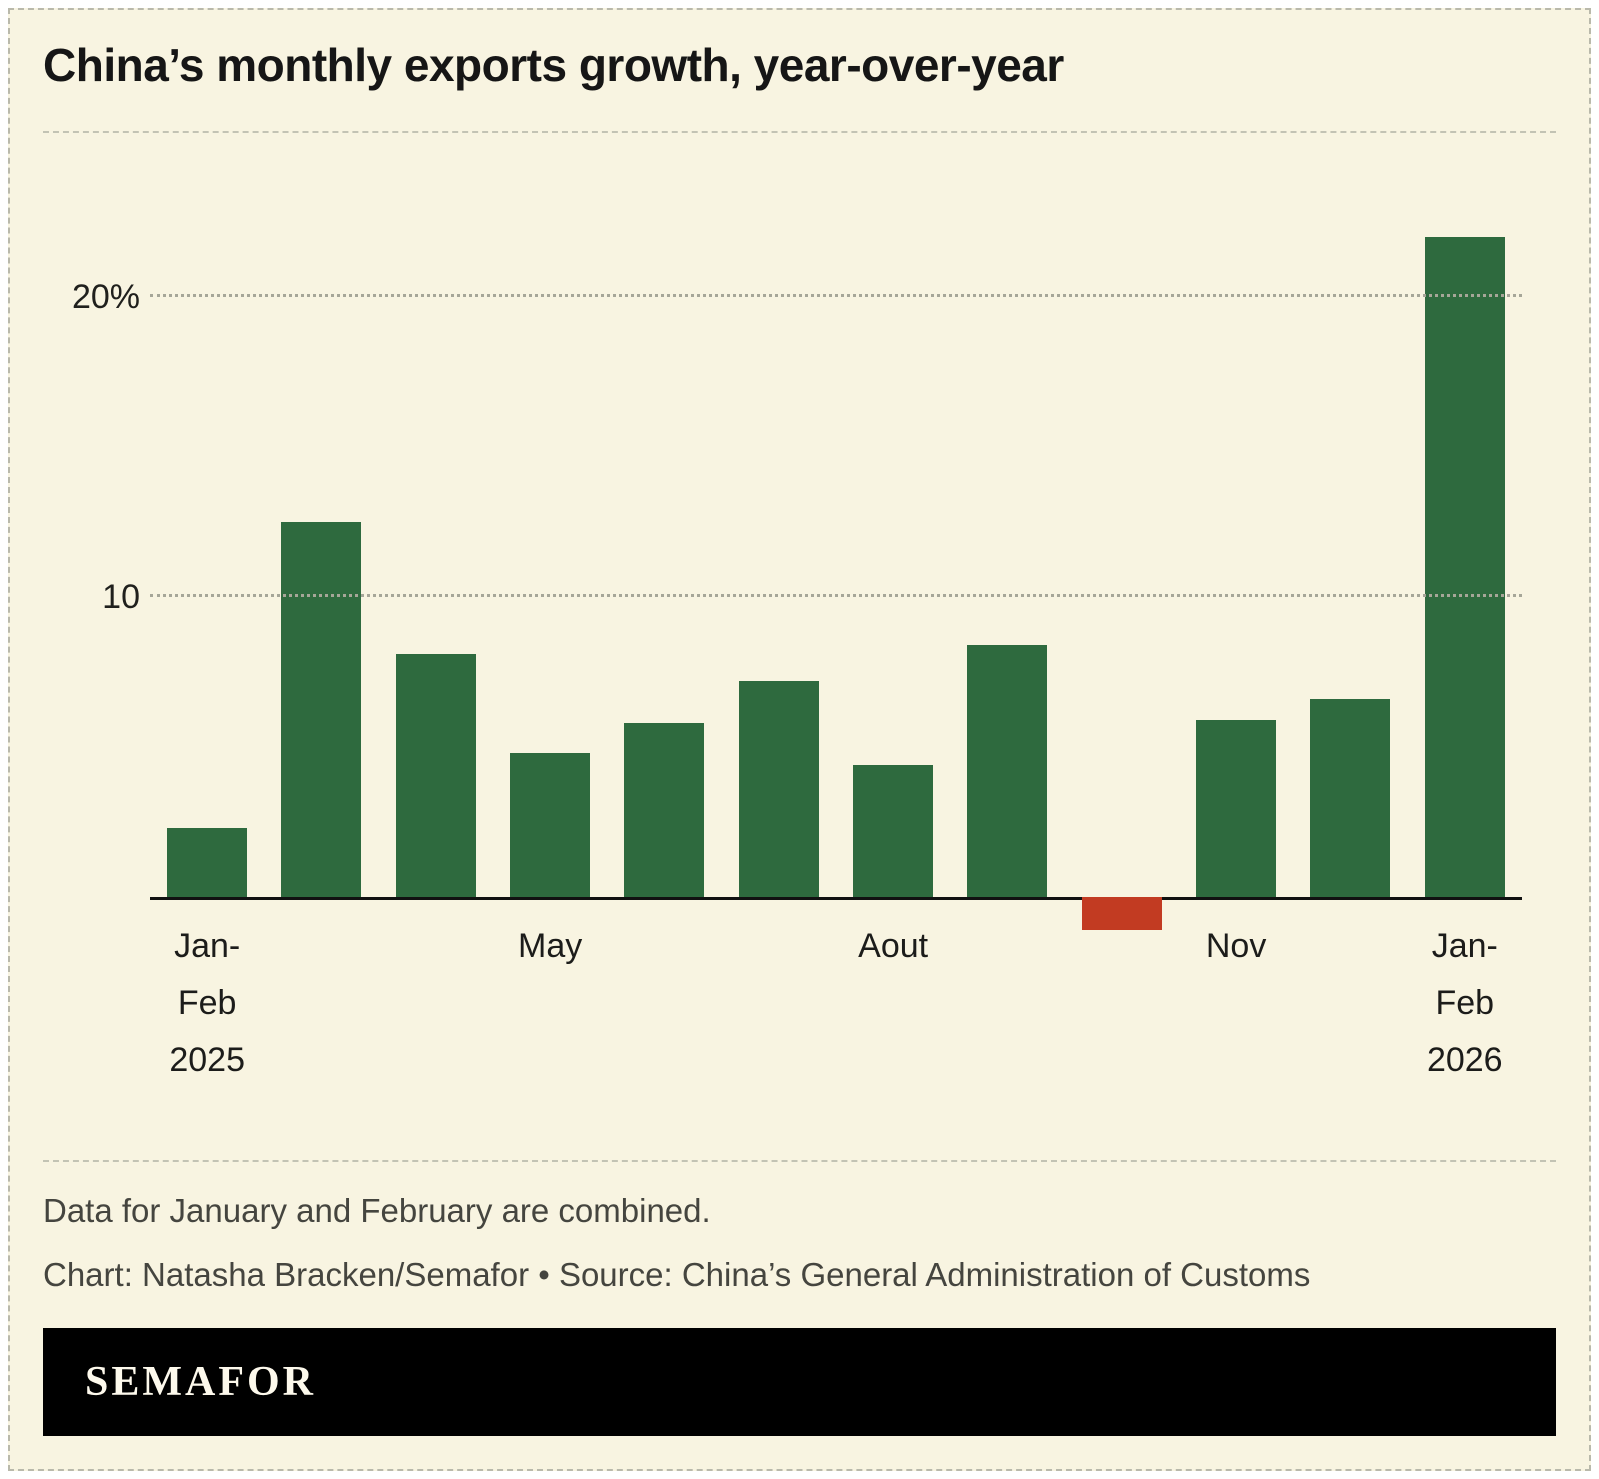  I want to click on x-axis-label: Jan- Feb 2026, so click(1464, 1003).